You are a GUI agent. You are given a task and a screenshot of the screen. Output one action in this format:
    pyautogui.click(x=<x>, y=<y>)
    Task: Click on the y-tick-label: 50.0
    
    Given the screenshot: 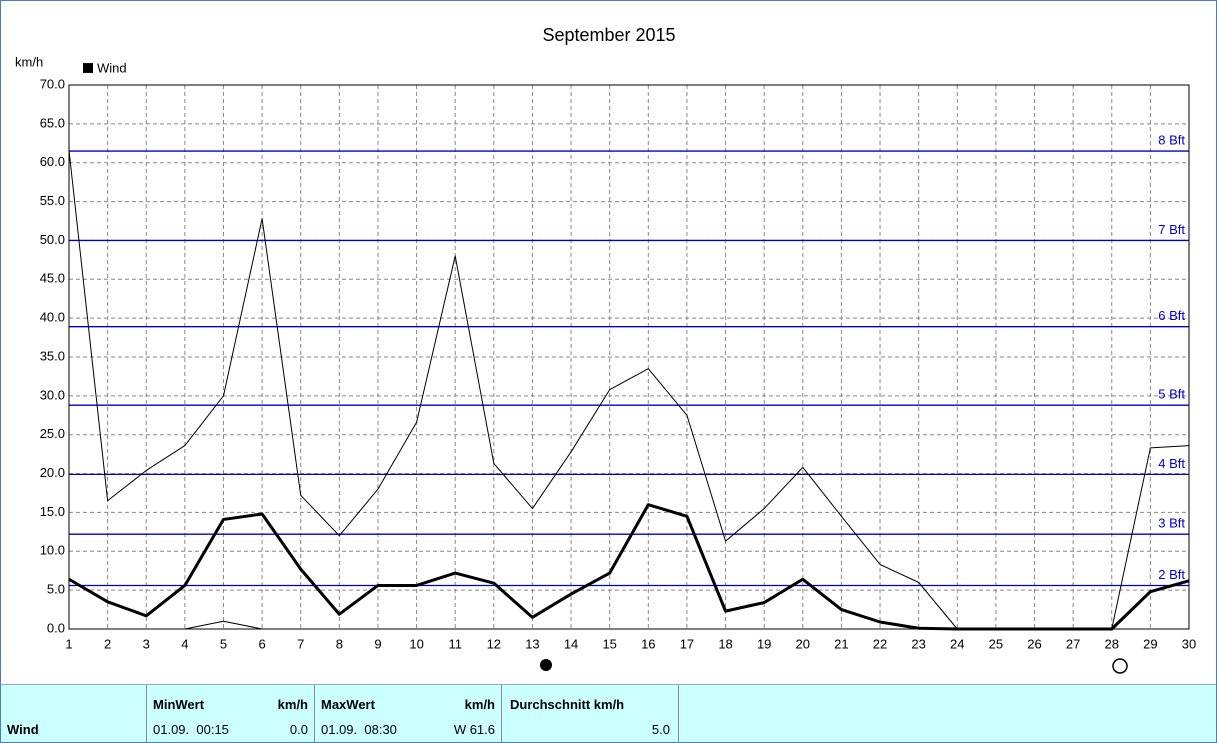 What is the action you would take?
    pyautogui.click(x=52, y=239)
    